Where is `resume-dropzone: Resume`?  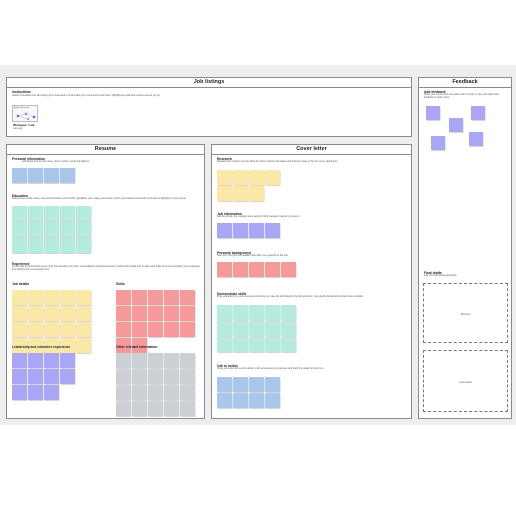 resume-dropzone: Resume is located at coordinates (465, 313).